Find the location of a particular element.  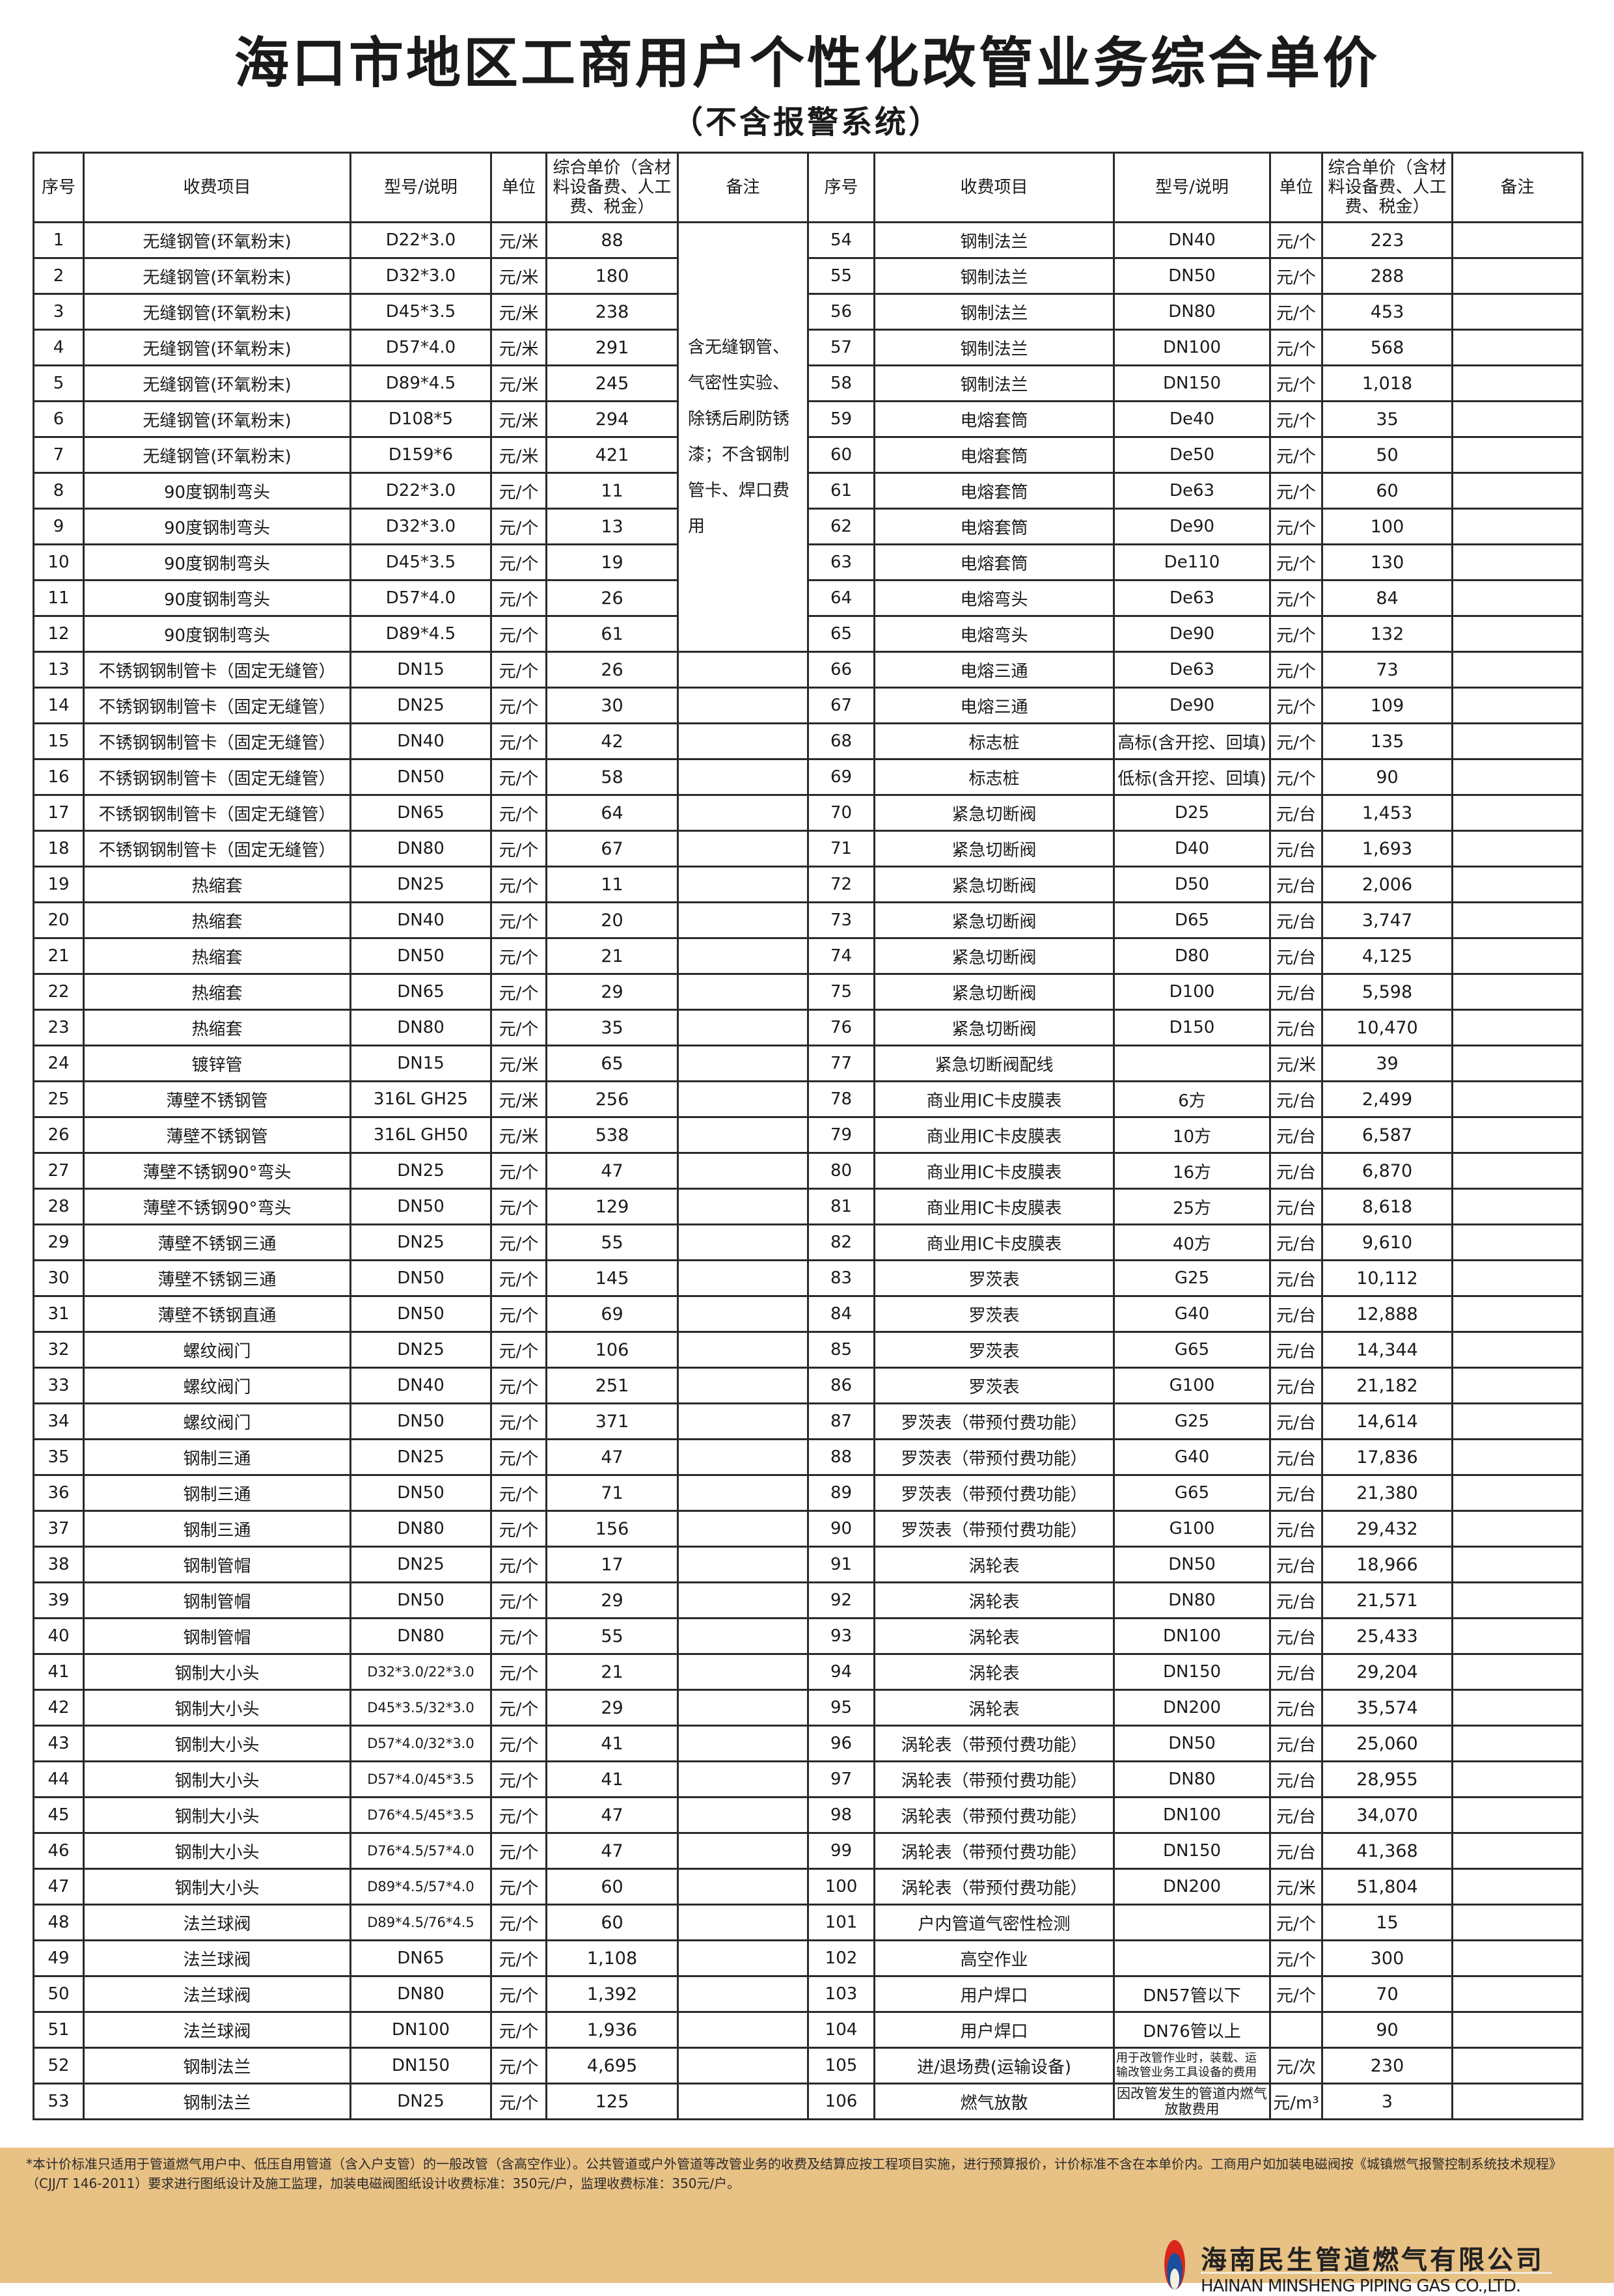

table-row: 81 商业用IC卡皮膜表 25方 元/台 8,618 is located at coordinates (1195, 1206).